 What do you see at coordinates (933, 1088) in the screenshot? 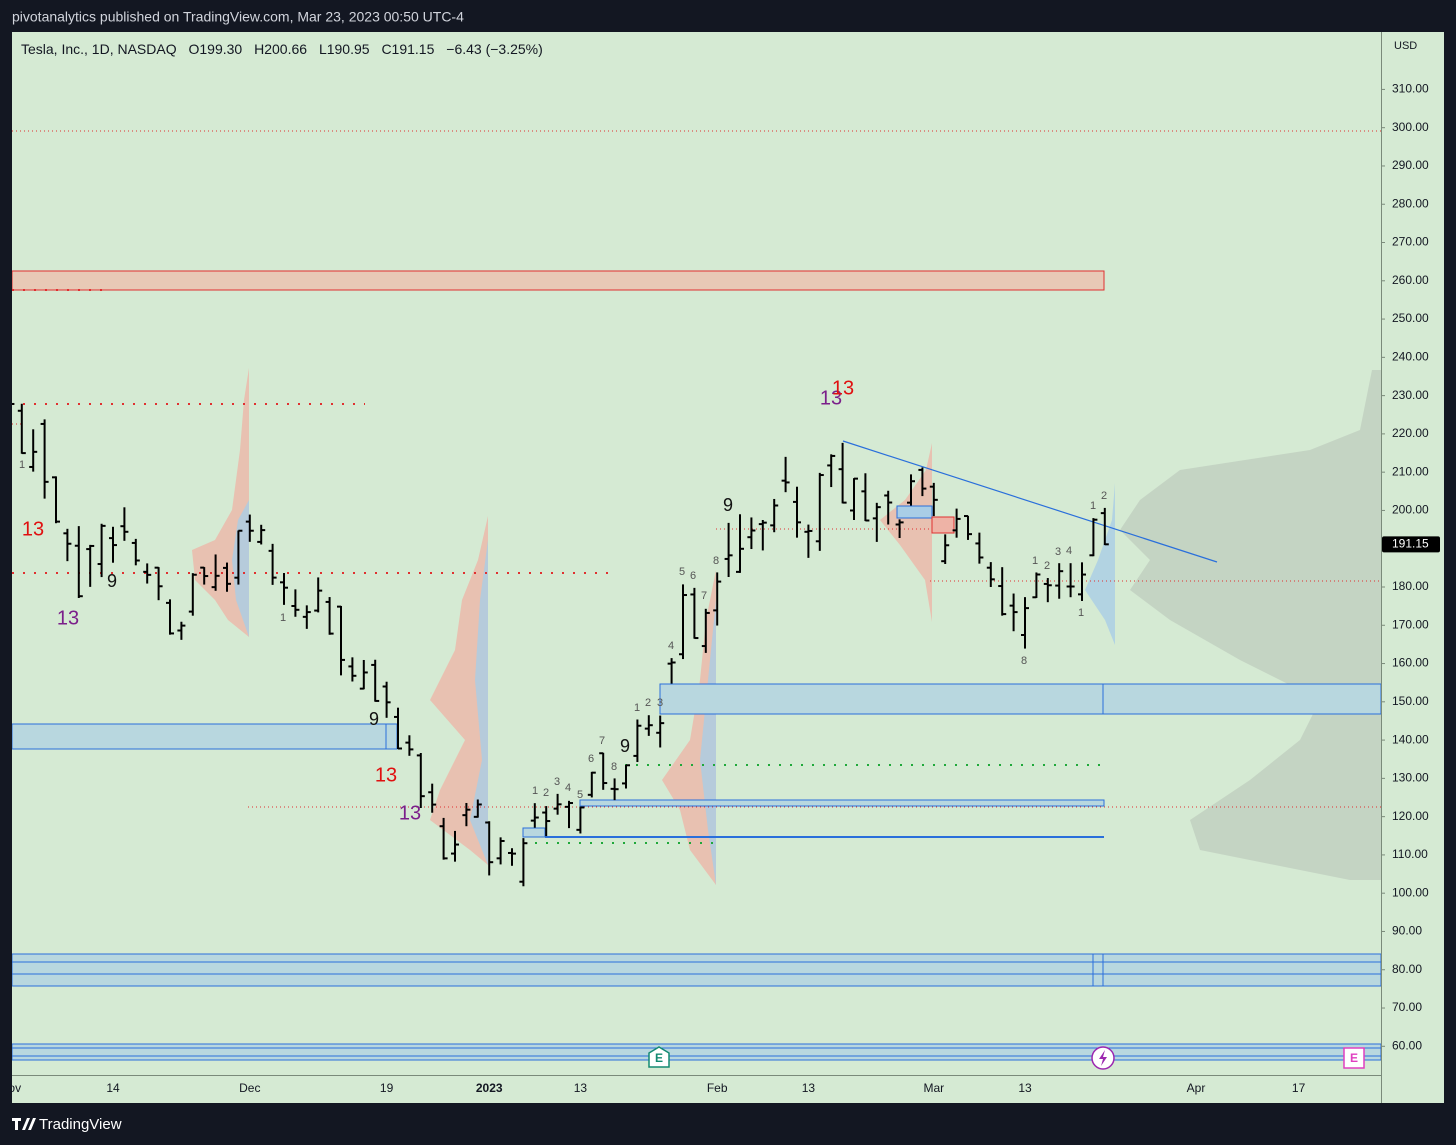
I see `x-tick-label: Mar` at bounding box center [933, 1088].